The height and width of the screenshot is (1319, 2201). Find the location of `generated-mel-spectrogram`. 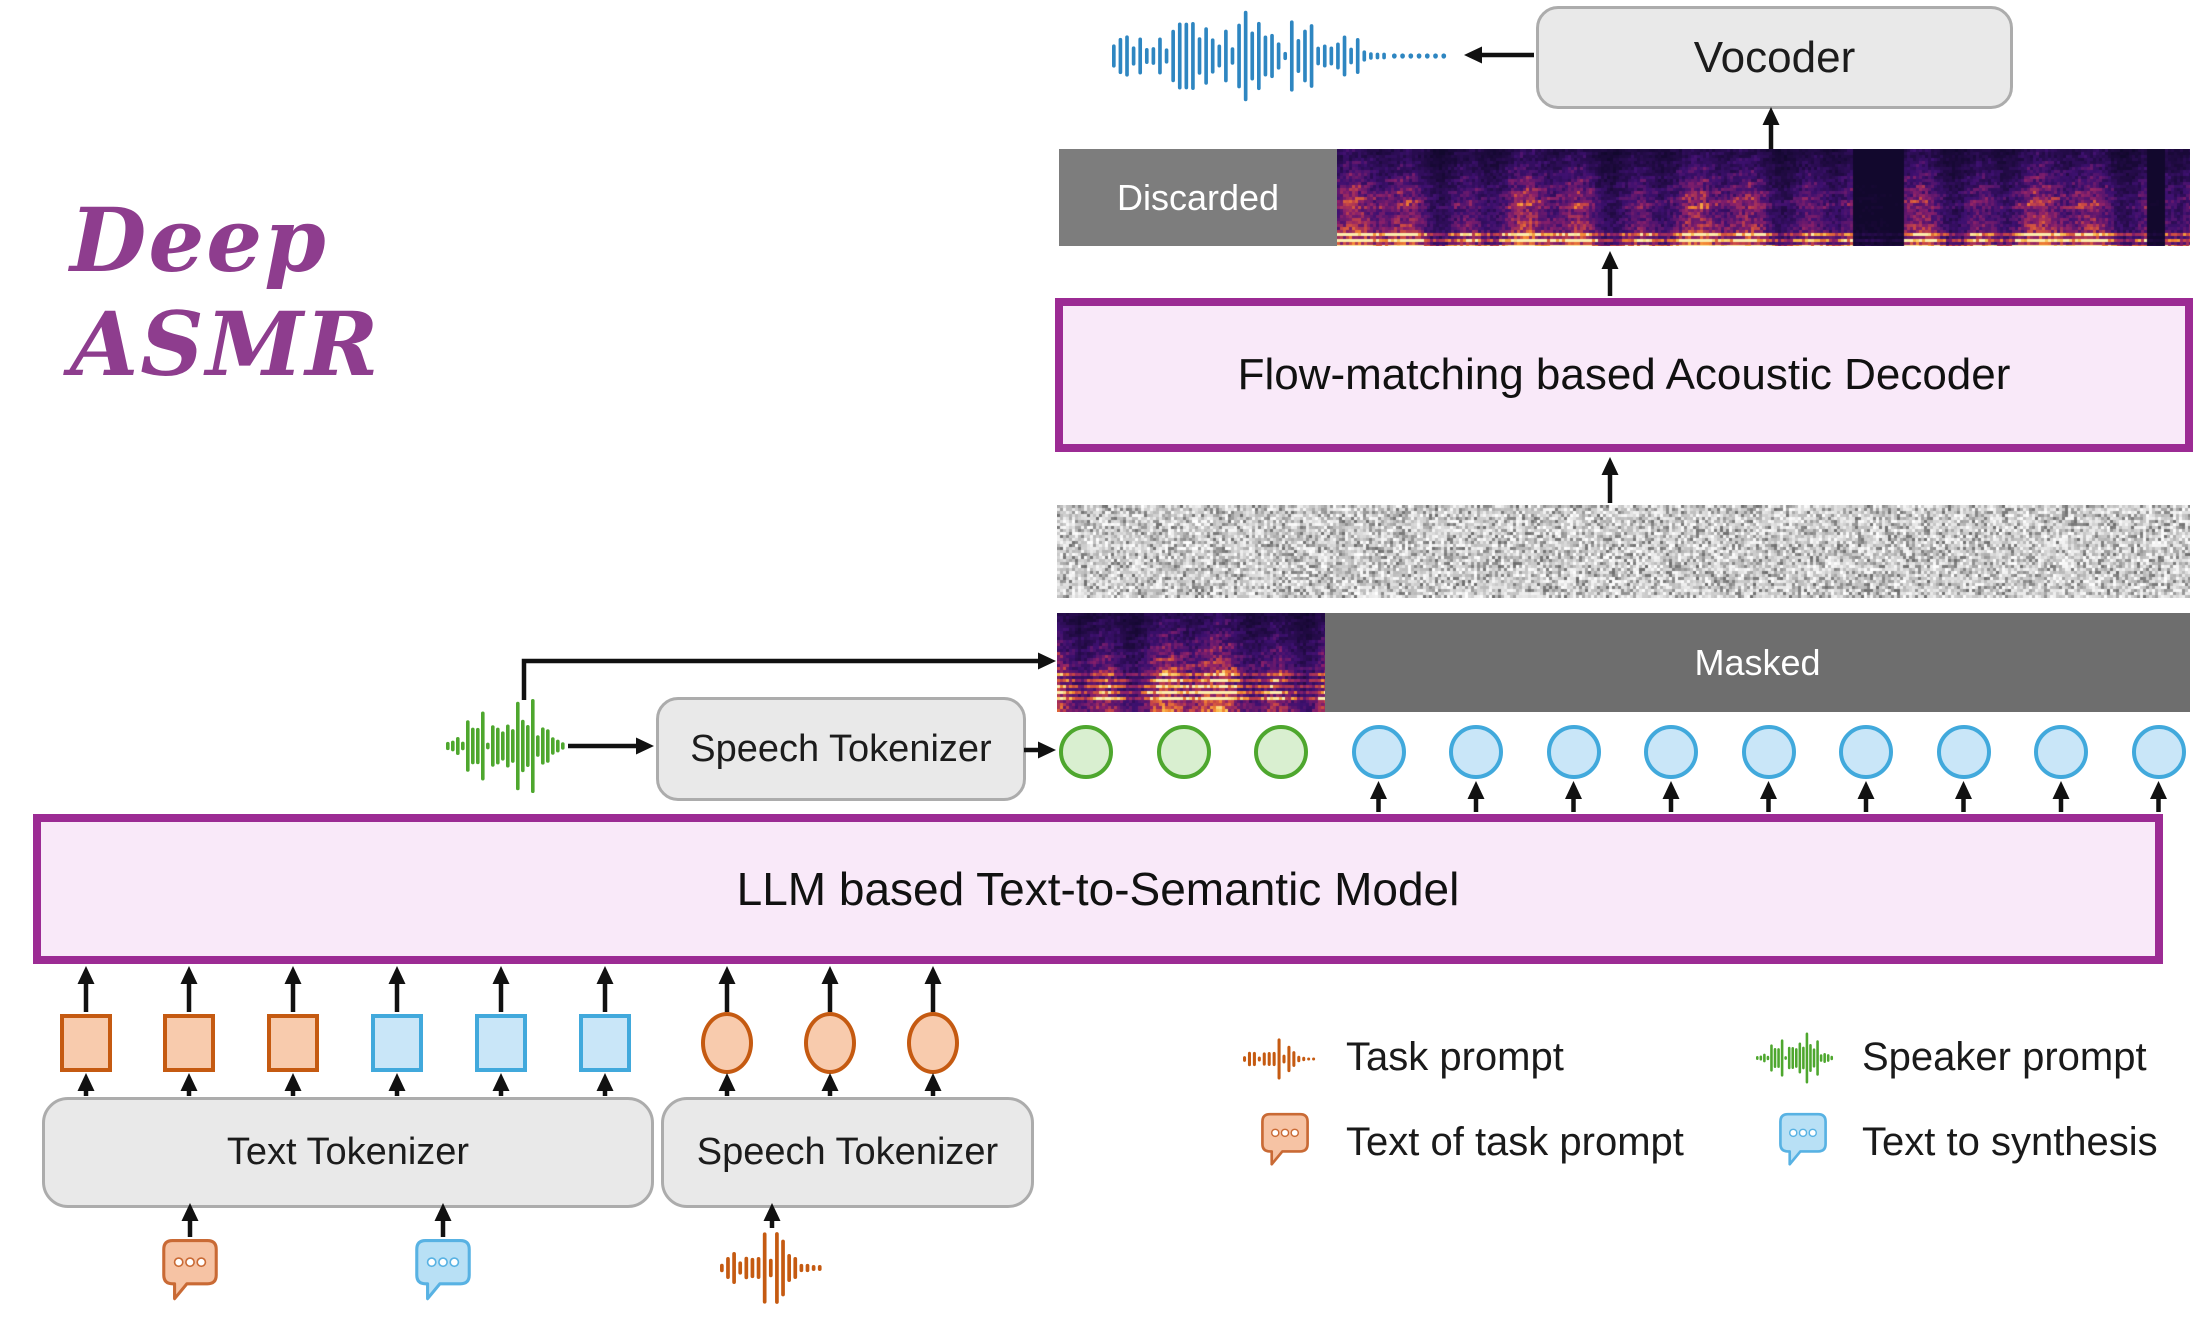

generated-mel-spectrogram is located at coordinates (1763, 197).